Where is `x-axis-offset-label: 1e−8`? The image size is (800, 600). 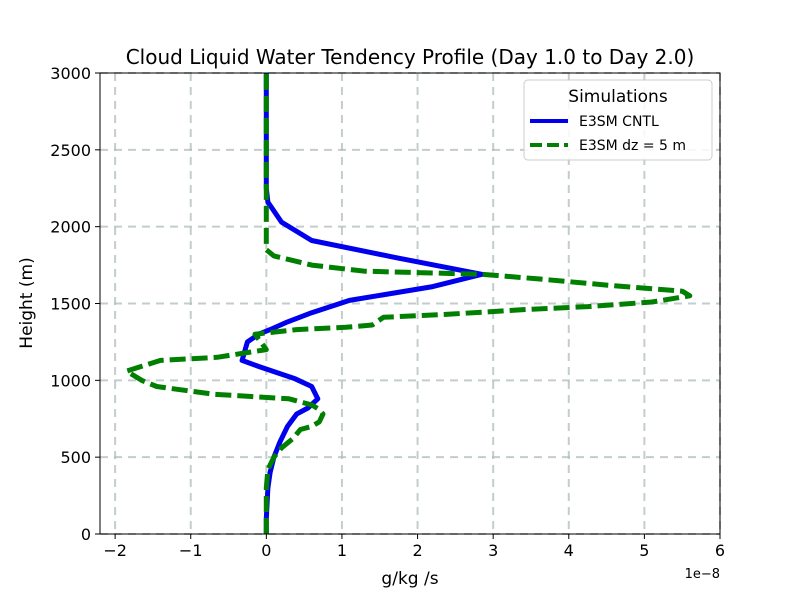
x-axis-offset-label: 1e−8 is located at coordinates (702, 574).